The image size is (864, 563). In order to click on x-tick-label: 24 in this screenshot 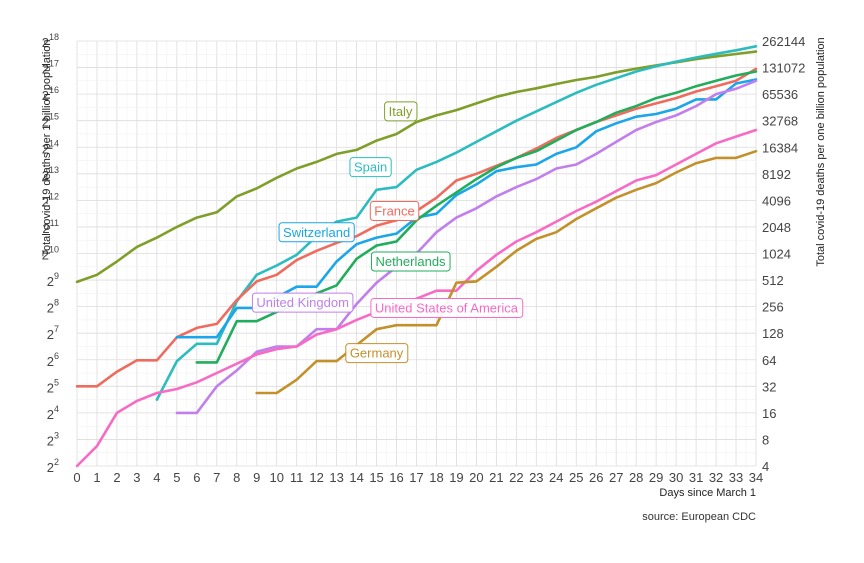, I will do `click(556, 477)`.